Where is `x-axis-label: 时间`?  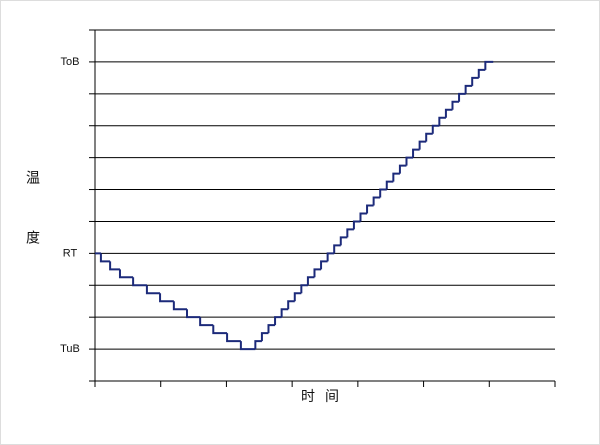
x-axis-label: 时间 is located at coordinates (325, 397).